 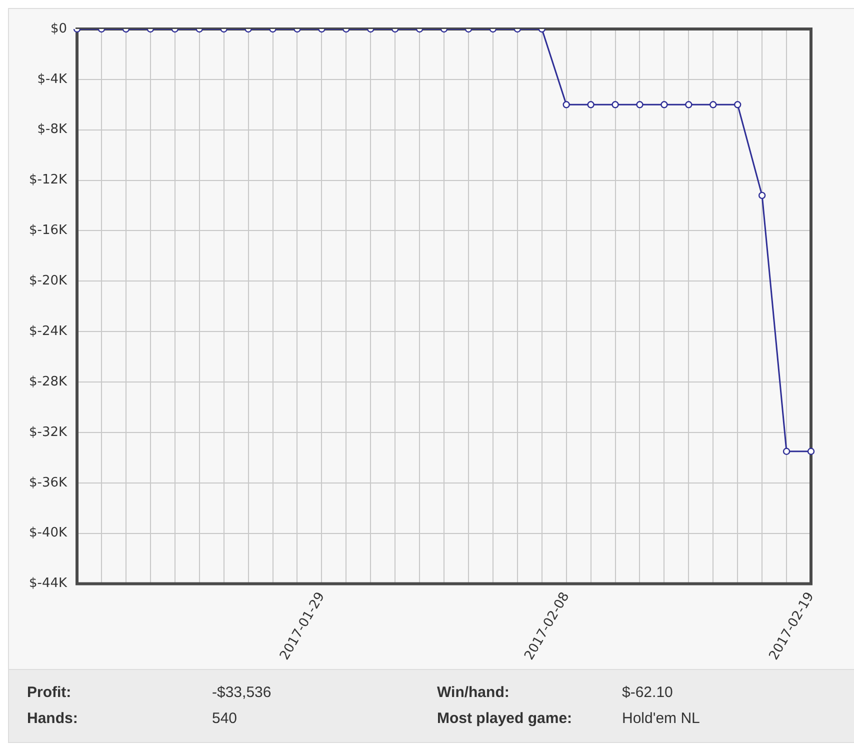 I want to click on text: Most played game:, so click(x=505, y=719).